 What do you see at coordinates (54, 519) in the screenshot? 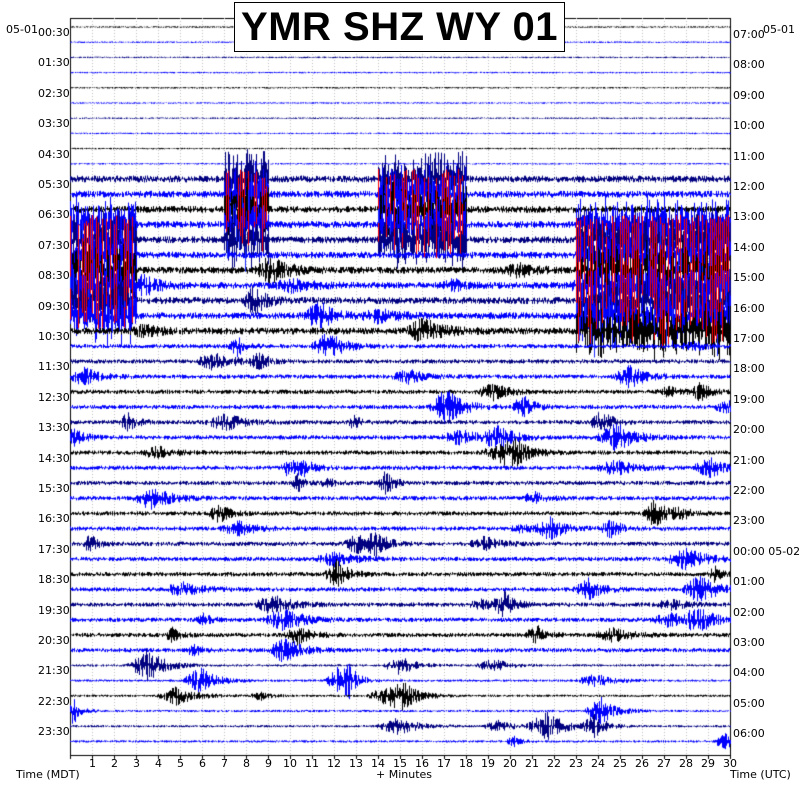
I see `left-time-label: 16:30` at bounding box center [54, 519].